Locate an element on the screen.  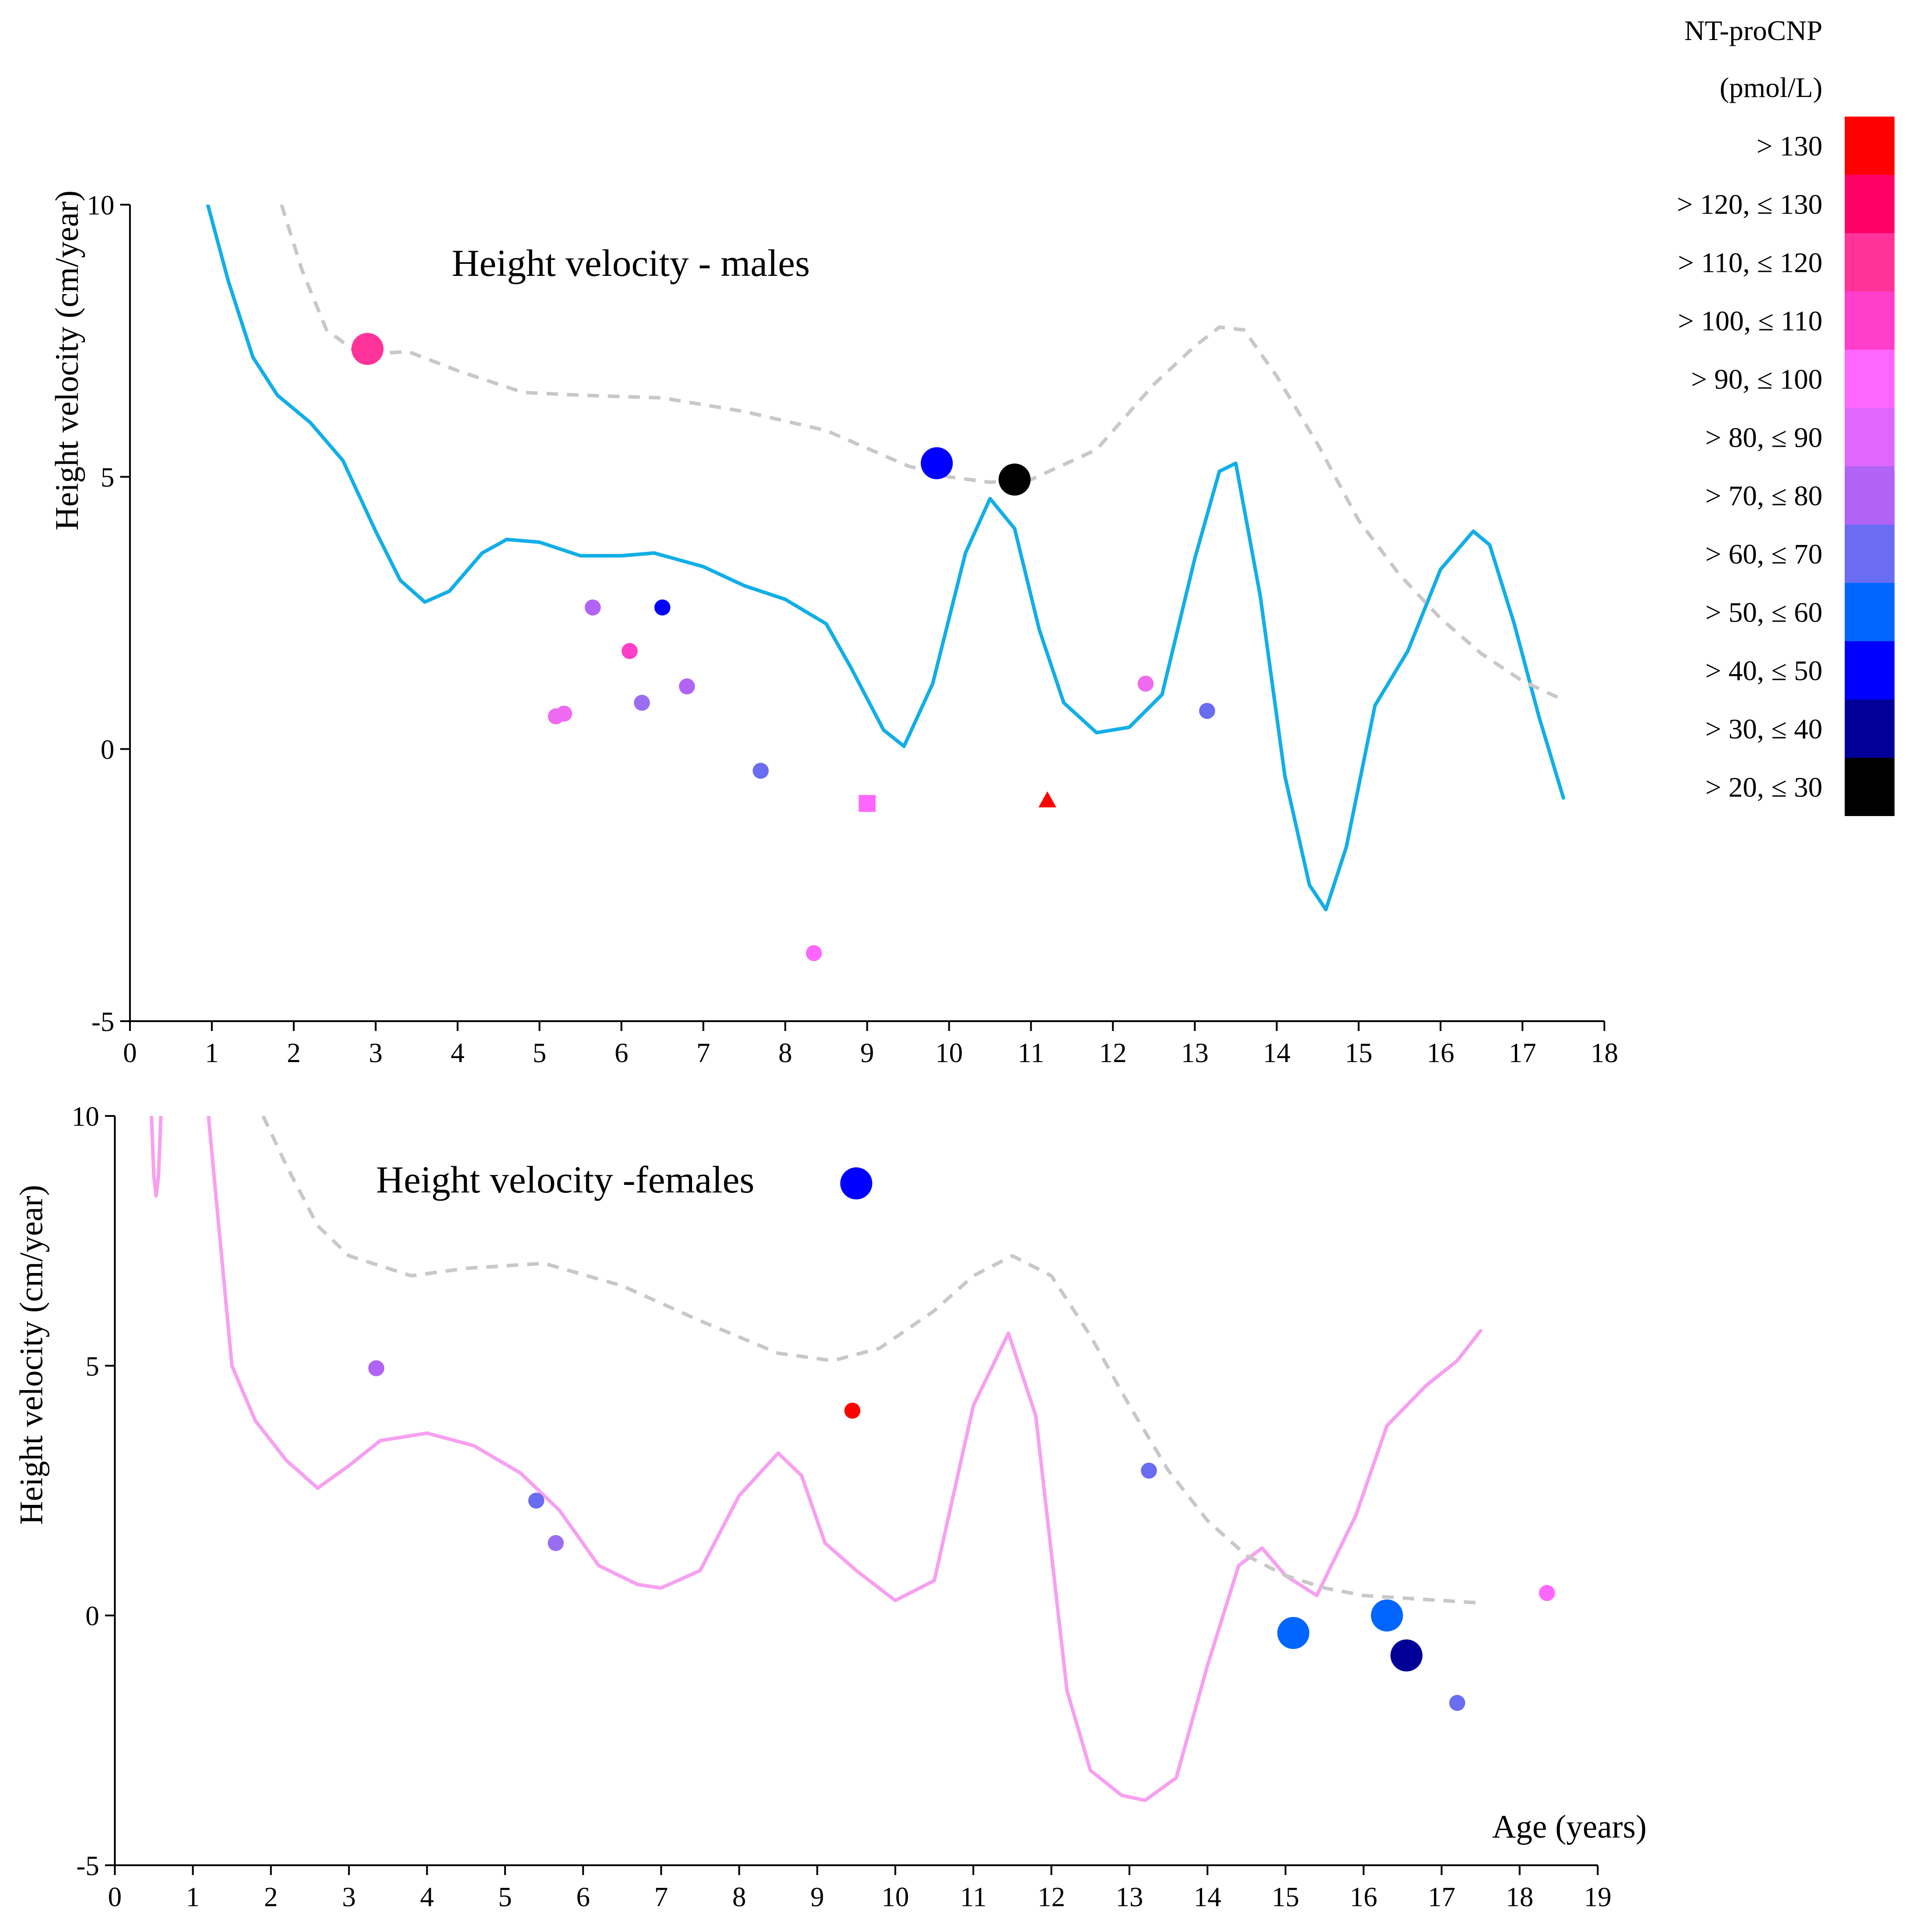
data-point-triangle is located at coordinates (1047, 799).